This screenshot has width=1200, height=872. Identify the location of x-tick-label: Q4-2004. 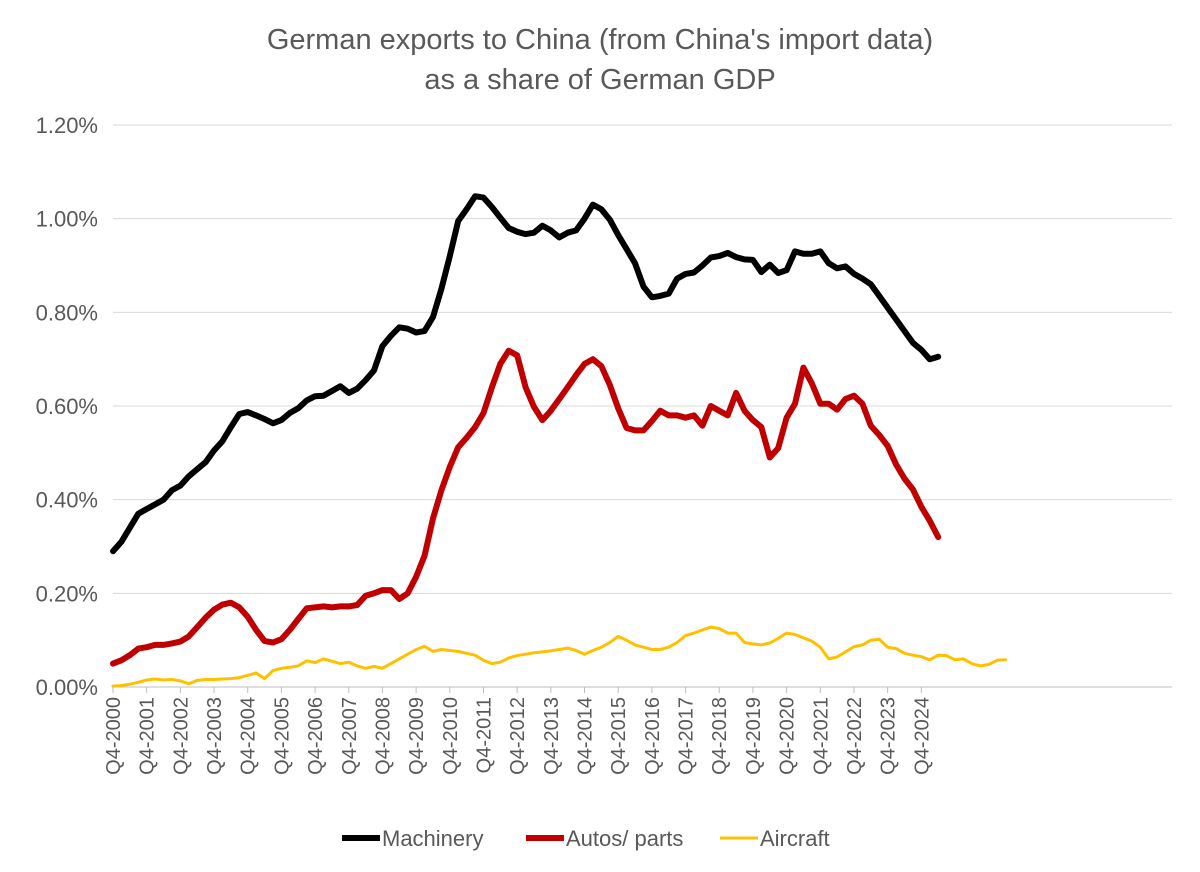
(249, 736).